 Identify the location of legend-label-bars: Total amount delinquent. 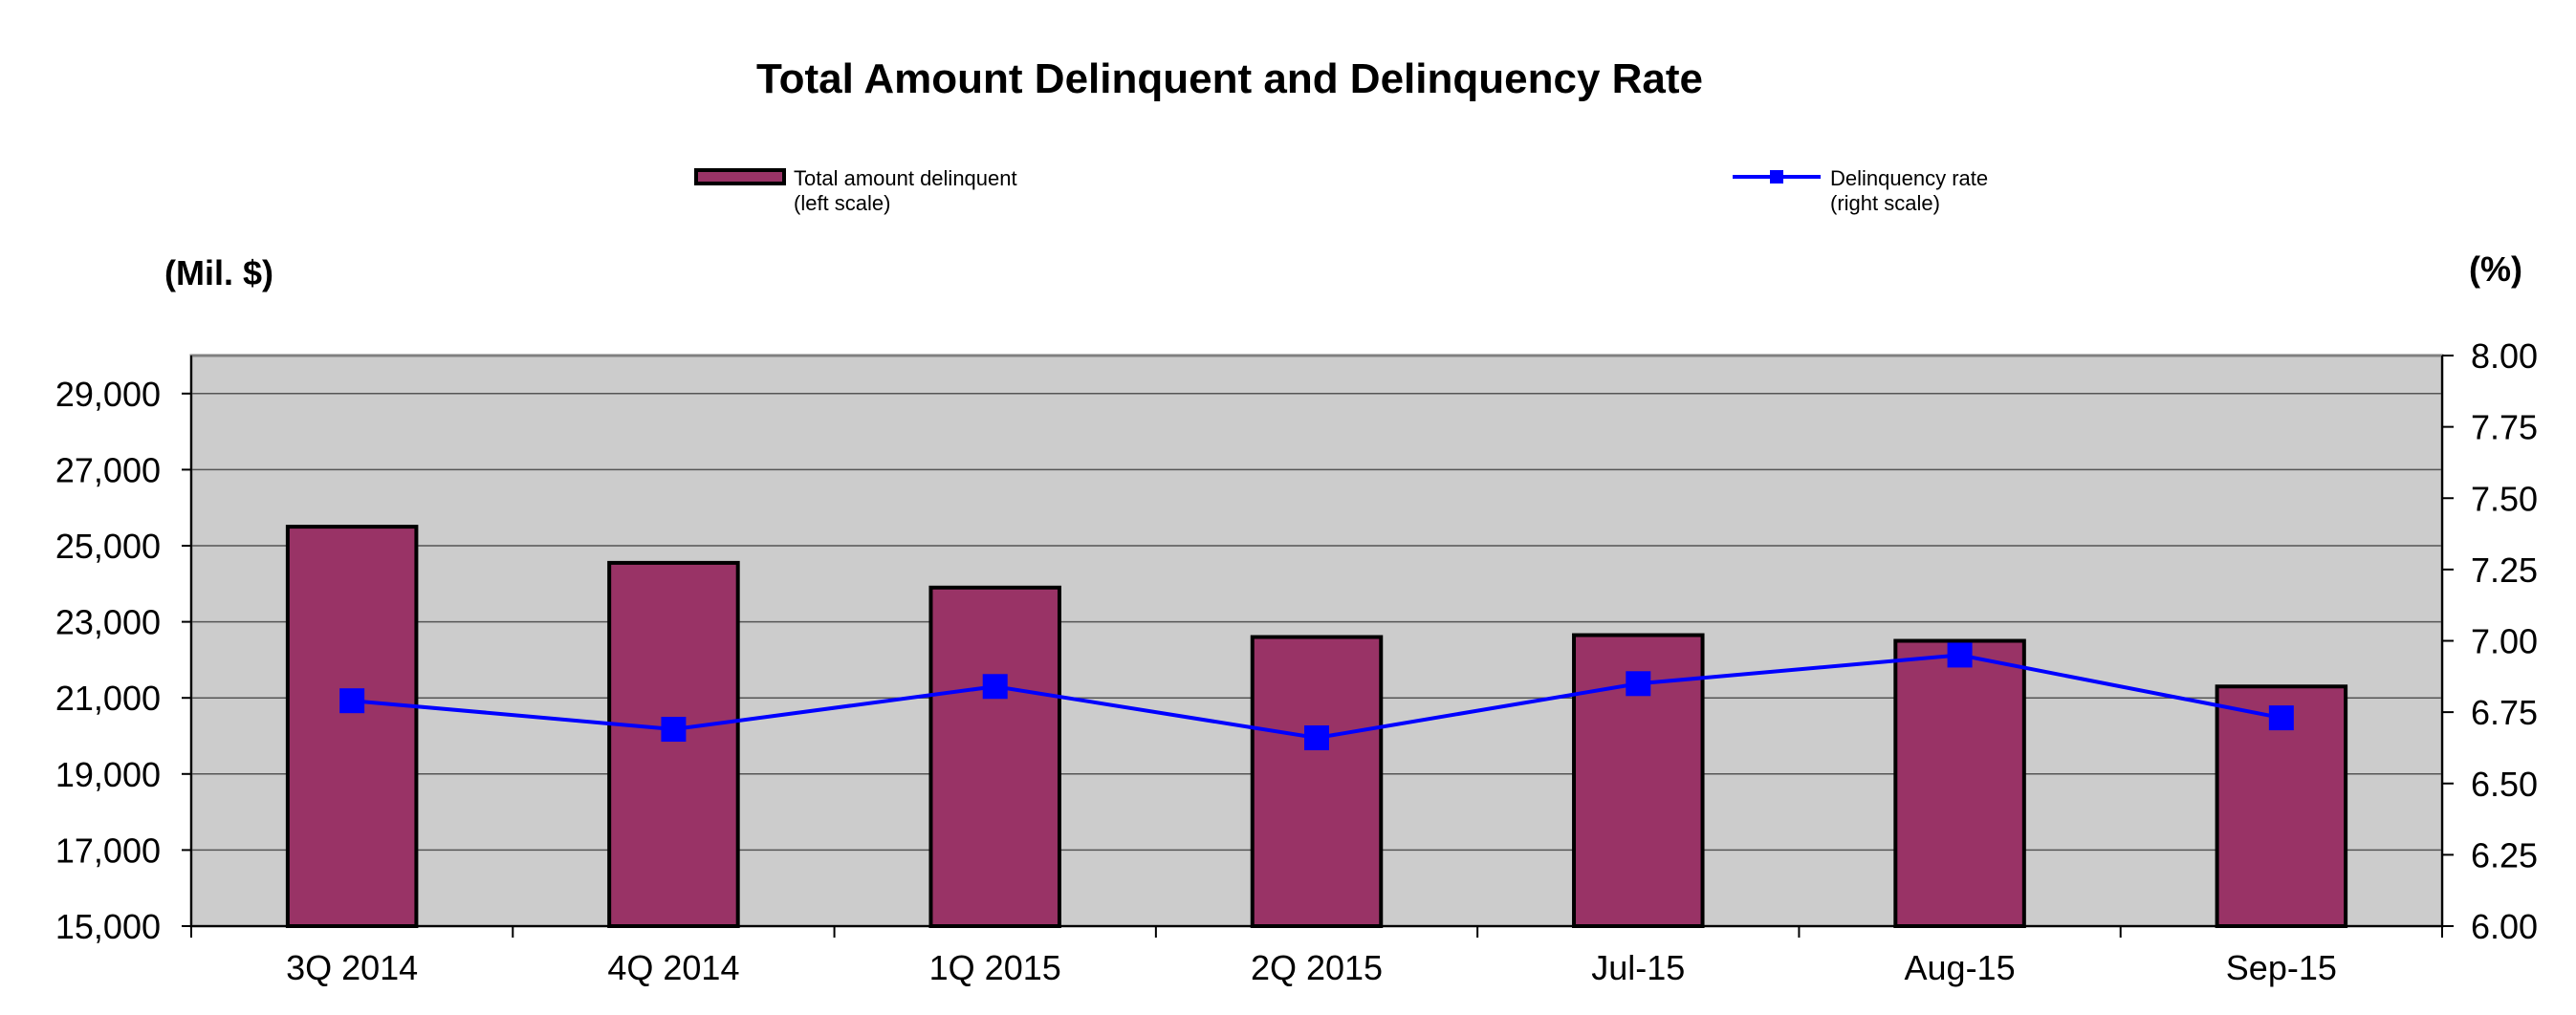
(905, 178).